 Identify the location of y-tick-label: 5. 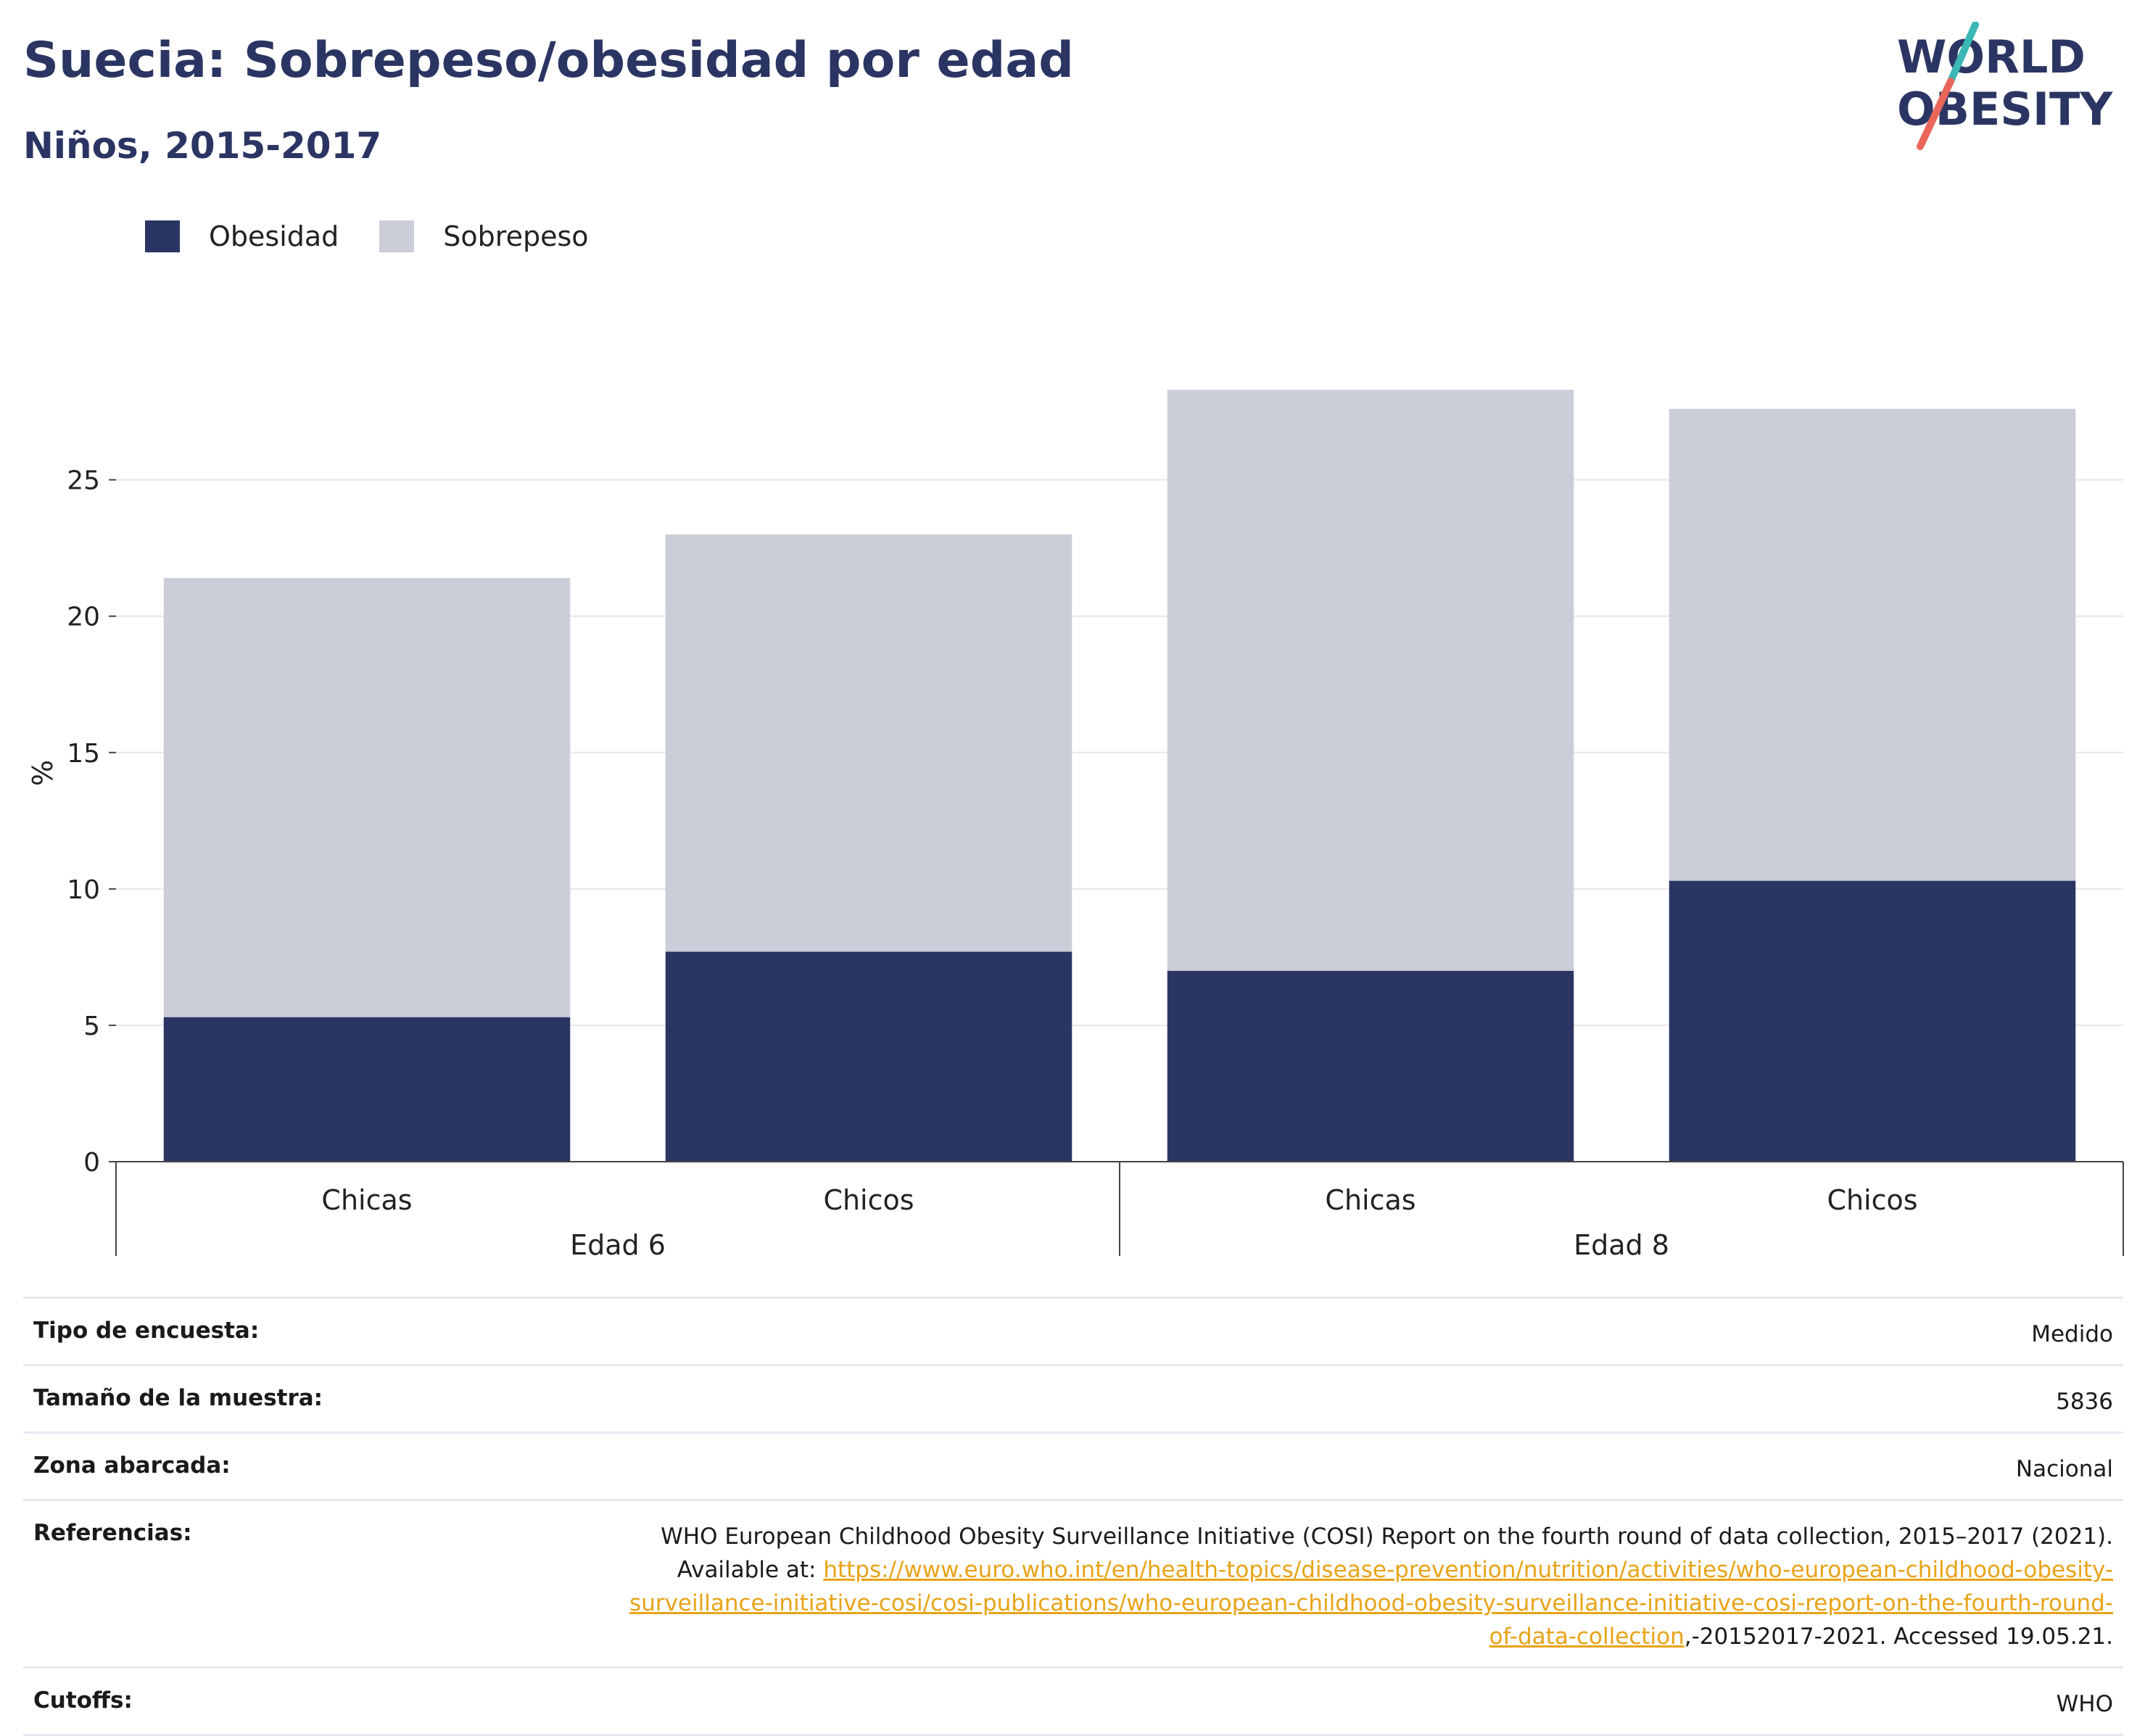
(91, 1026).